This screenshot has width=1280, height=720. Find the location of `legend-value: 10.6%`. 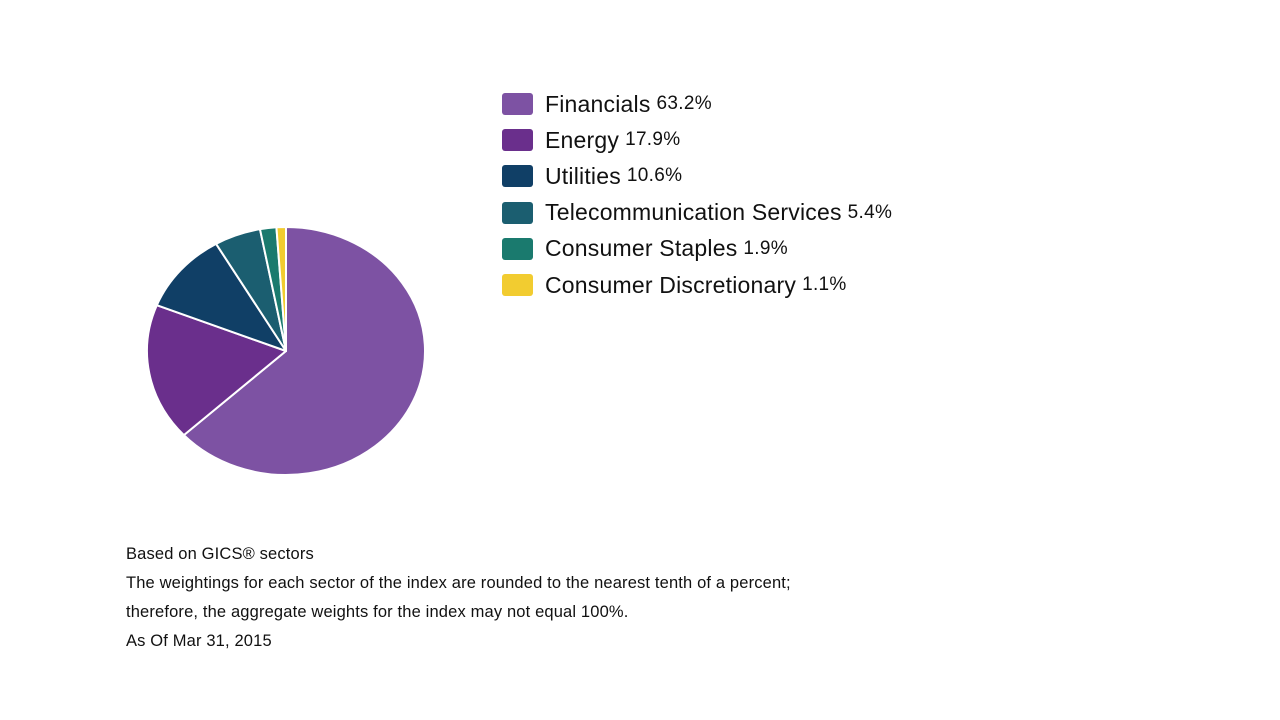

legend-value: 10.6% is located at coordinates (654, 176).